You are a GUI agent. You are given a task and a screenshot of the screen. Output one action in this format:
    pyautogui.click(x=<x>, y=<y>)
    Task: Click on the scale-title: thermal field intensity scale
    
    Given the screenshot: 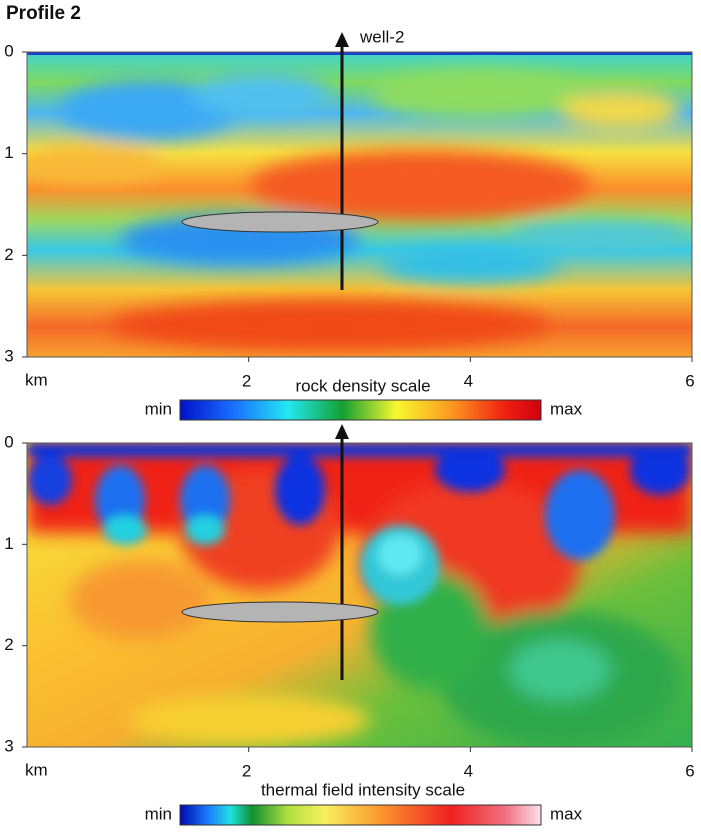 What is the action you would take?
    pyautogui.click(x=363, y=789)
    